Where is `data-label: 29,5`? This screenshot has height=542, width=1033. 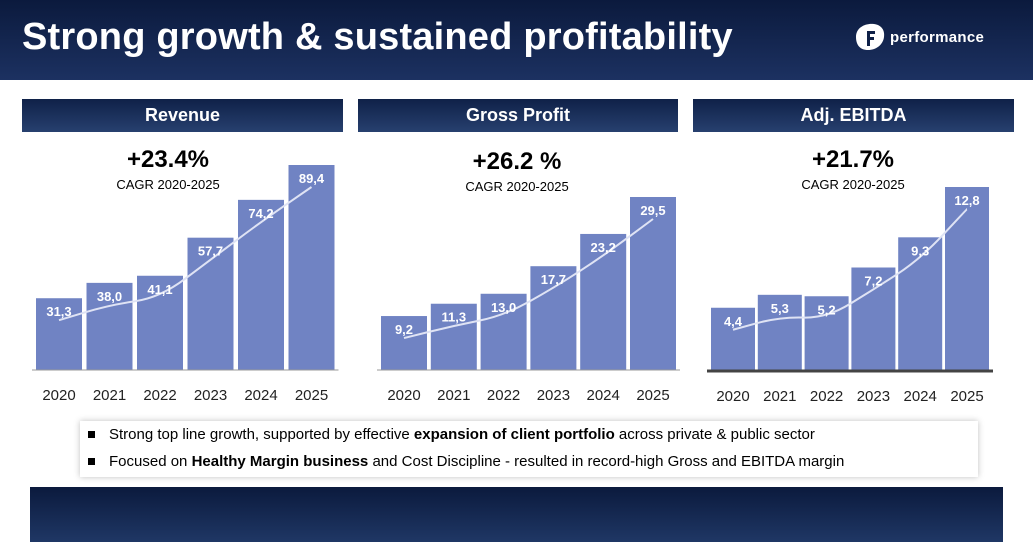
data-label: 29,5 is located at coordinates (652, 210).